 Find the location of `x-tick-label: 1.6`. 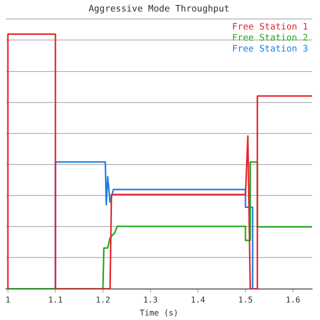

x-tick-label: 1.6 is located at coordinates (293, 300).